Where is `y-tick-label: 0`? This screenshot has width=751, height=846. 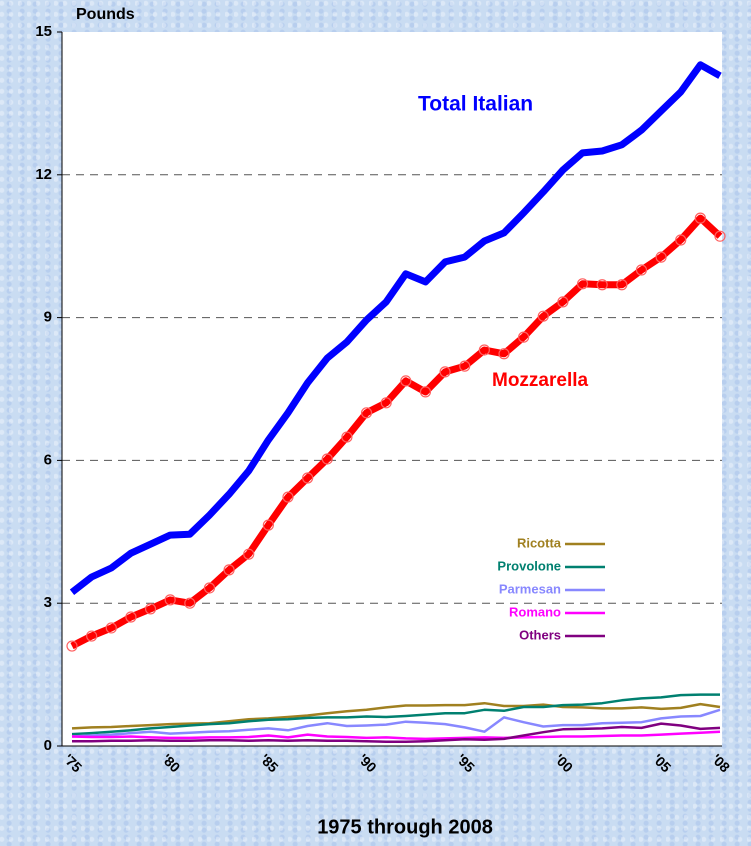
y-tick-label: 0 is located at coordinates (48, 745).